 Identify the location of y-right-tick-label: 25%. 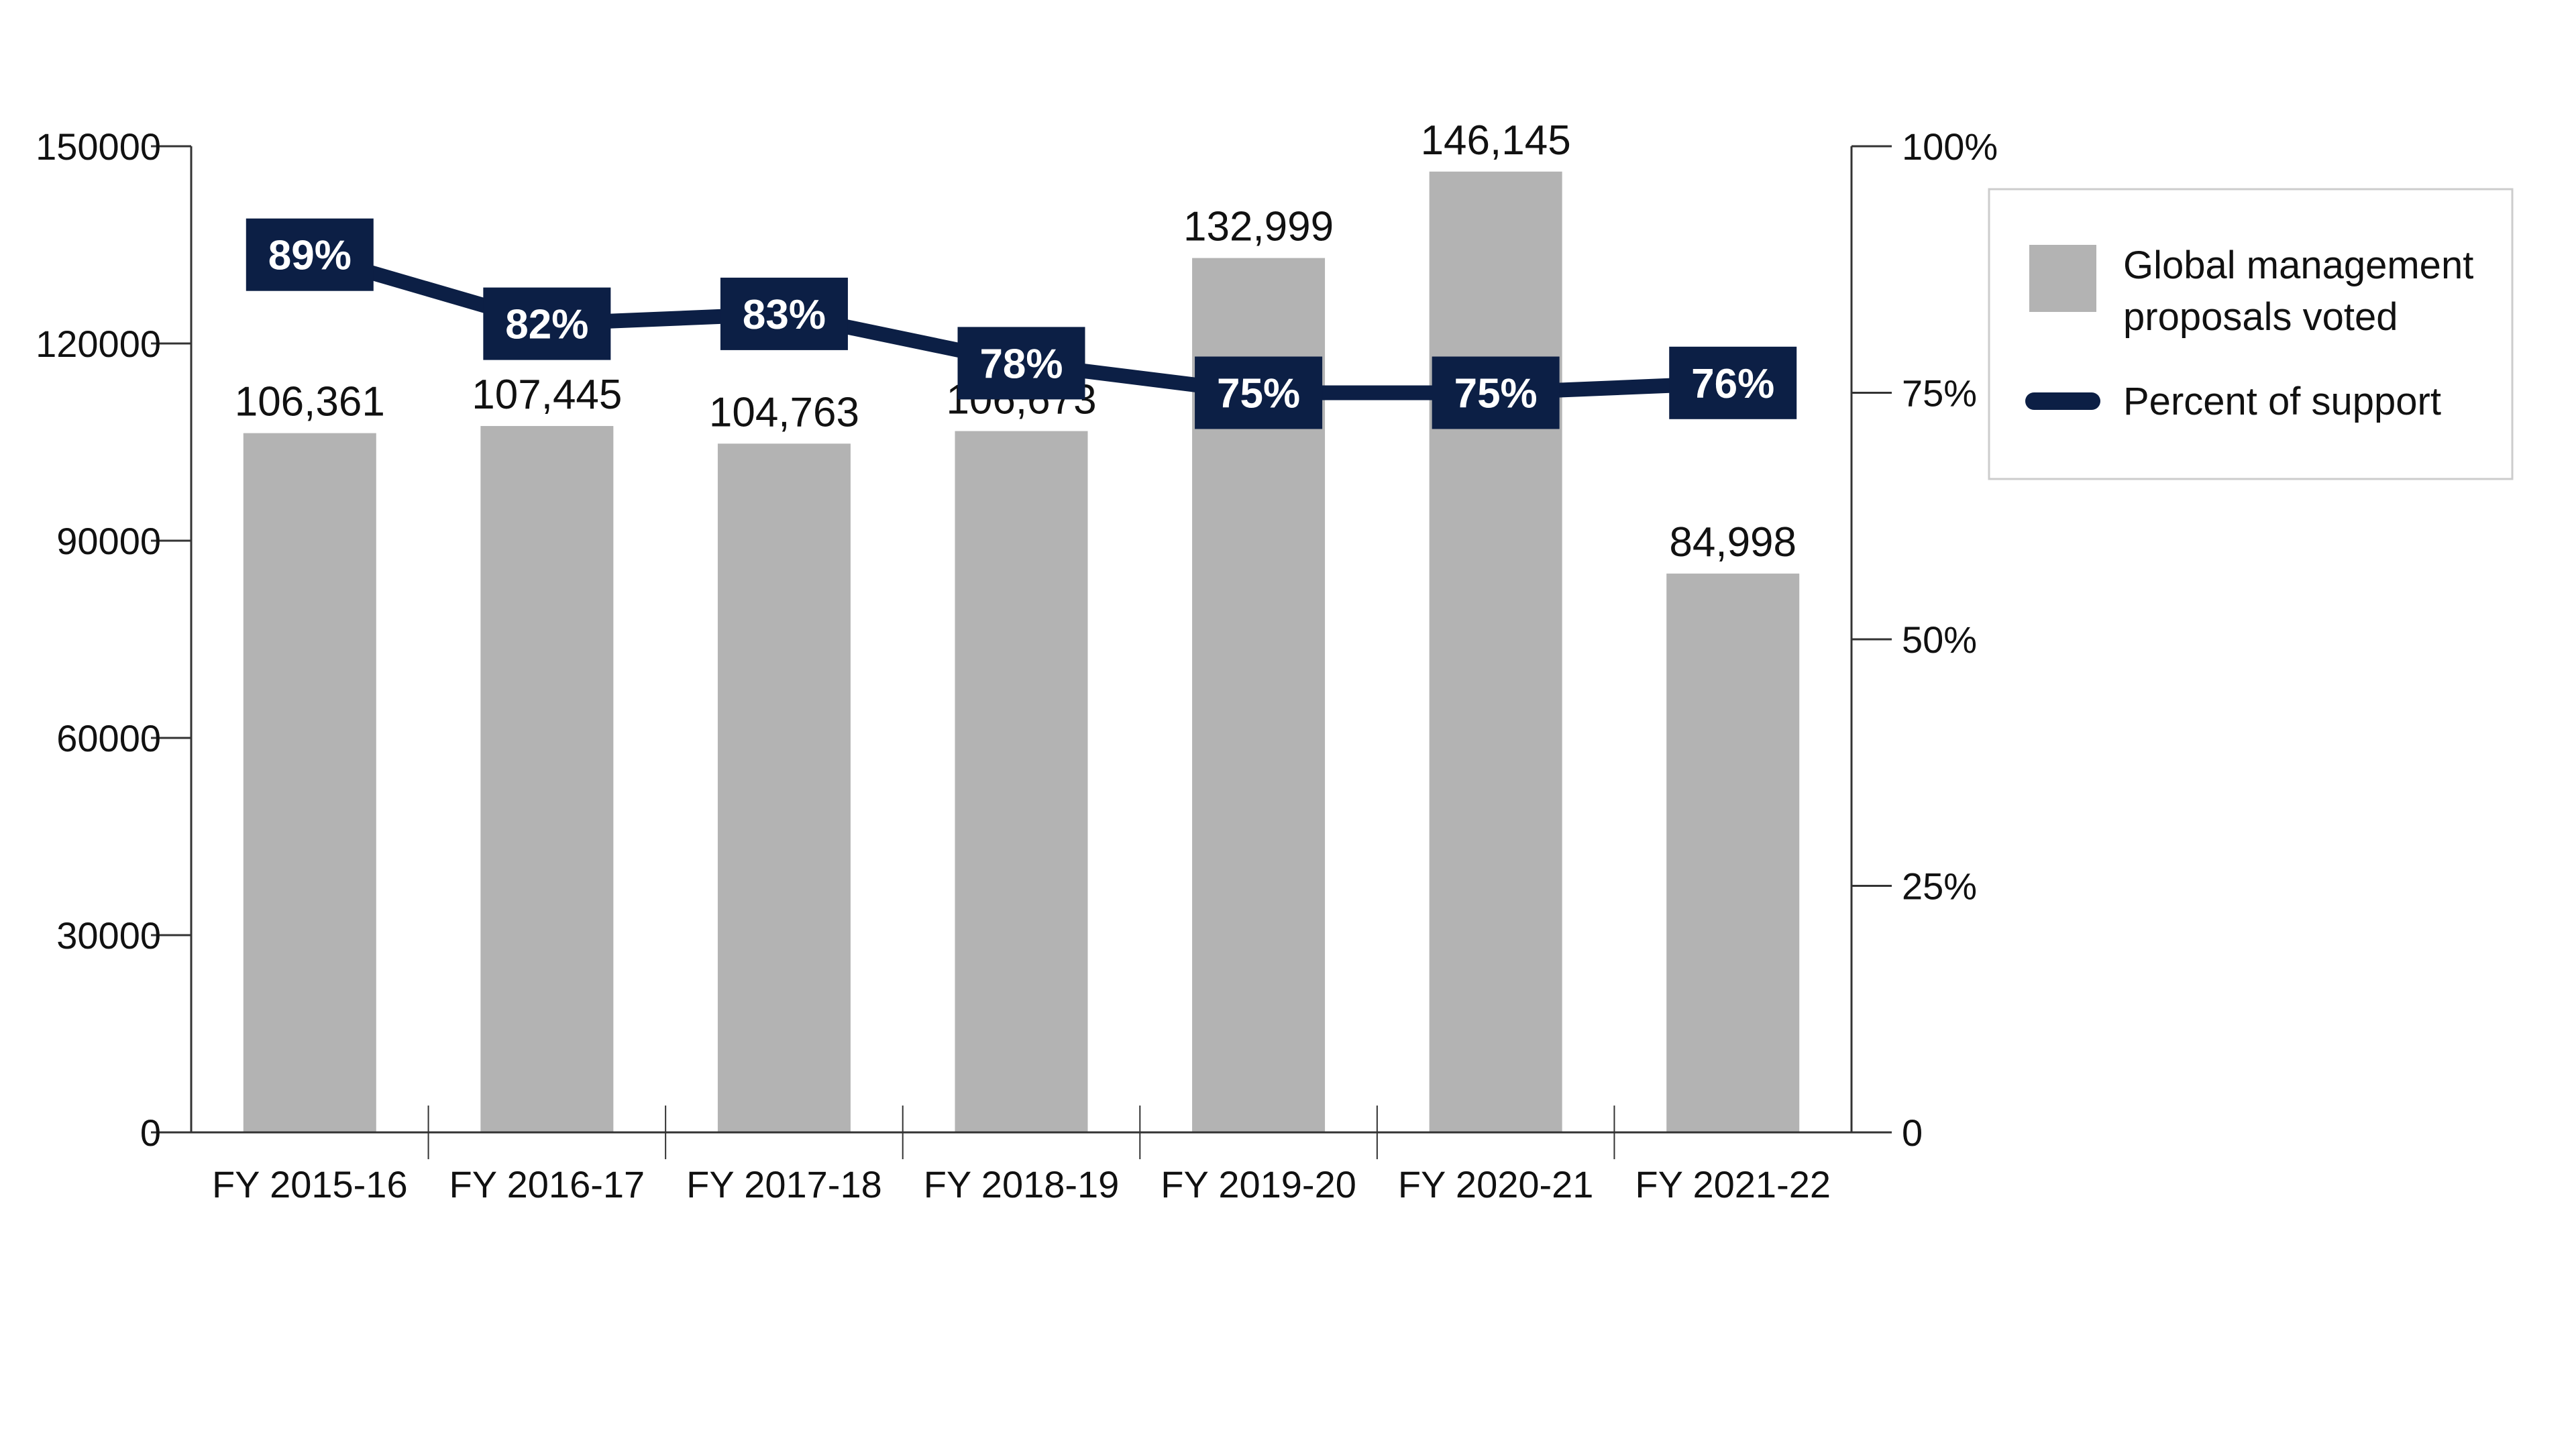
(1939, 886).